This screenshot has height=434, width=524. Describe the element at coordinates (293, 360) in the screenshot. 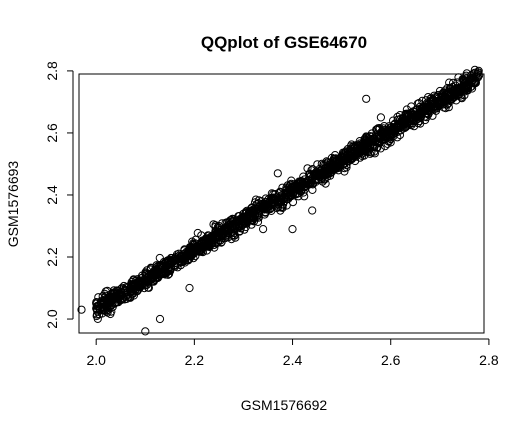

I see `x-tick-label: 2.4` at that location.